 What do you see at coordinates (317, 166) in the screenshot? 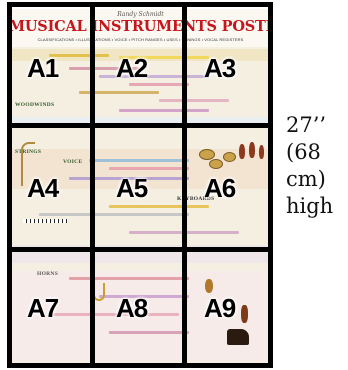
I see `height-annotation: 27’’ (68 cm) high` at bounding box center [317, 166].